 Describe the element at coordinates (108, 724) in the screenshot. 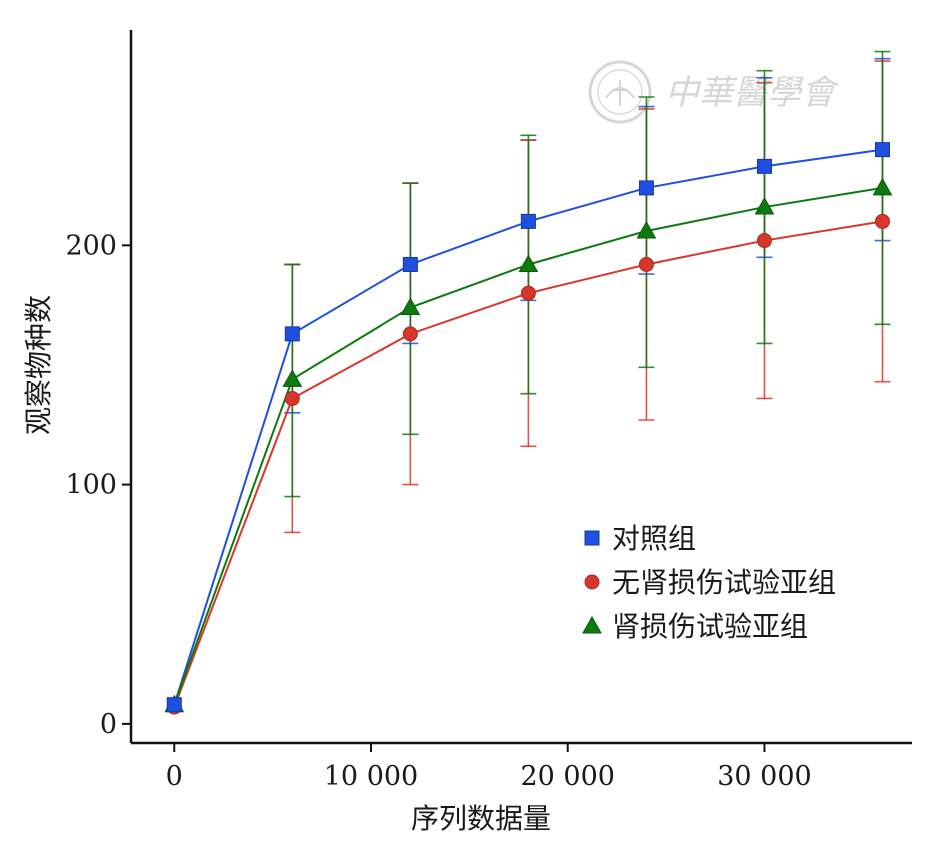

I see `y-tick-label: 0` at that location.